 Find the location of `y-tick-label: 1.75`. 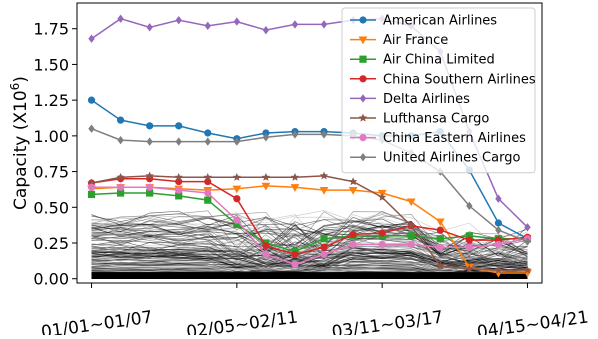

y-tick-label: 1.75 is located at coordinates (51, 29).